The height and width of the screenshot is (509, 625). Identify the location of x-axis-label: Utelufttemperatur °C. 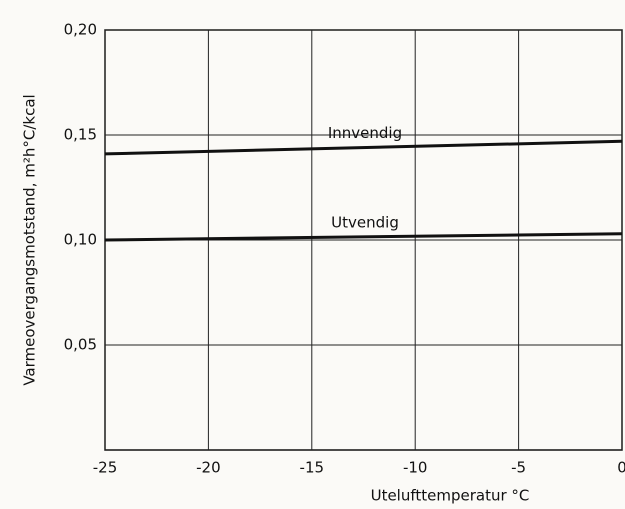
(450, 496).